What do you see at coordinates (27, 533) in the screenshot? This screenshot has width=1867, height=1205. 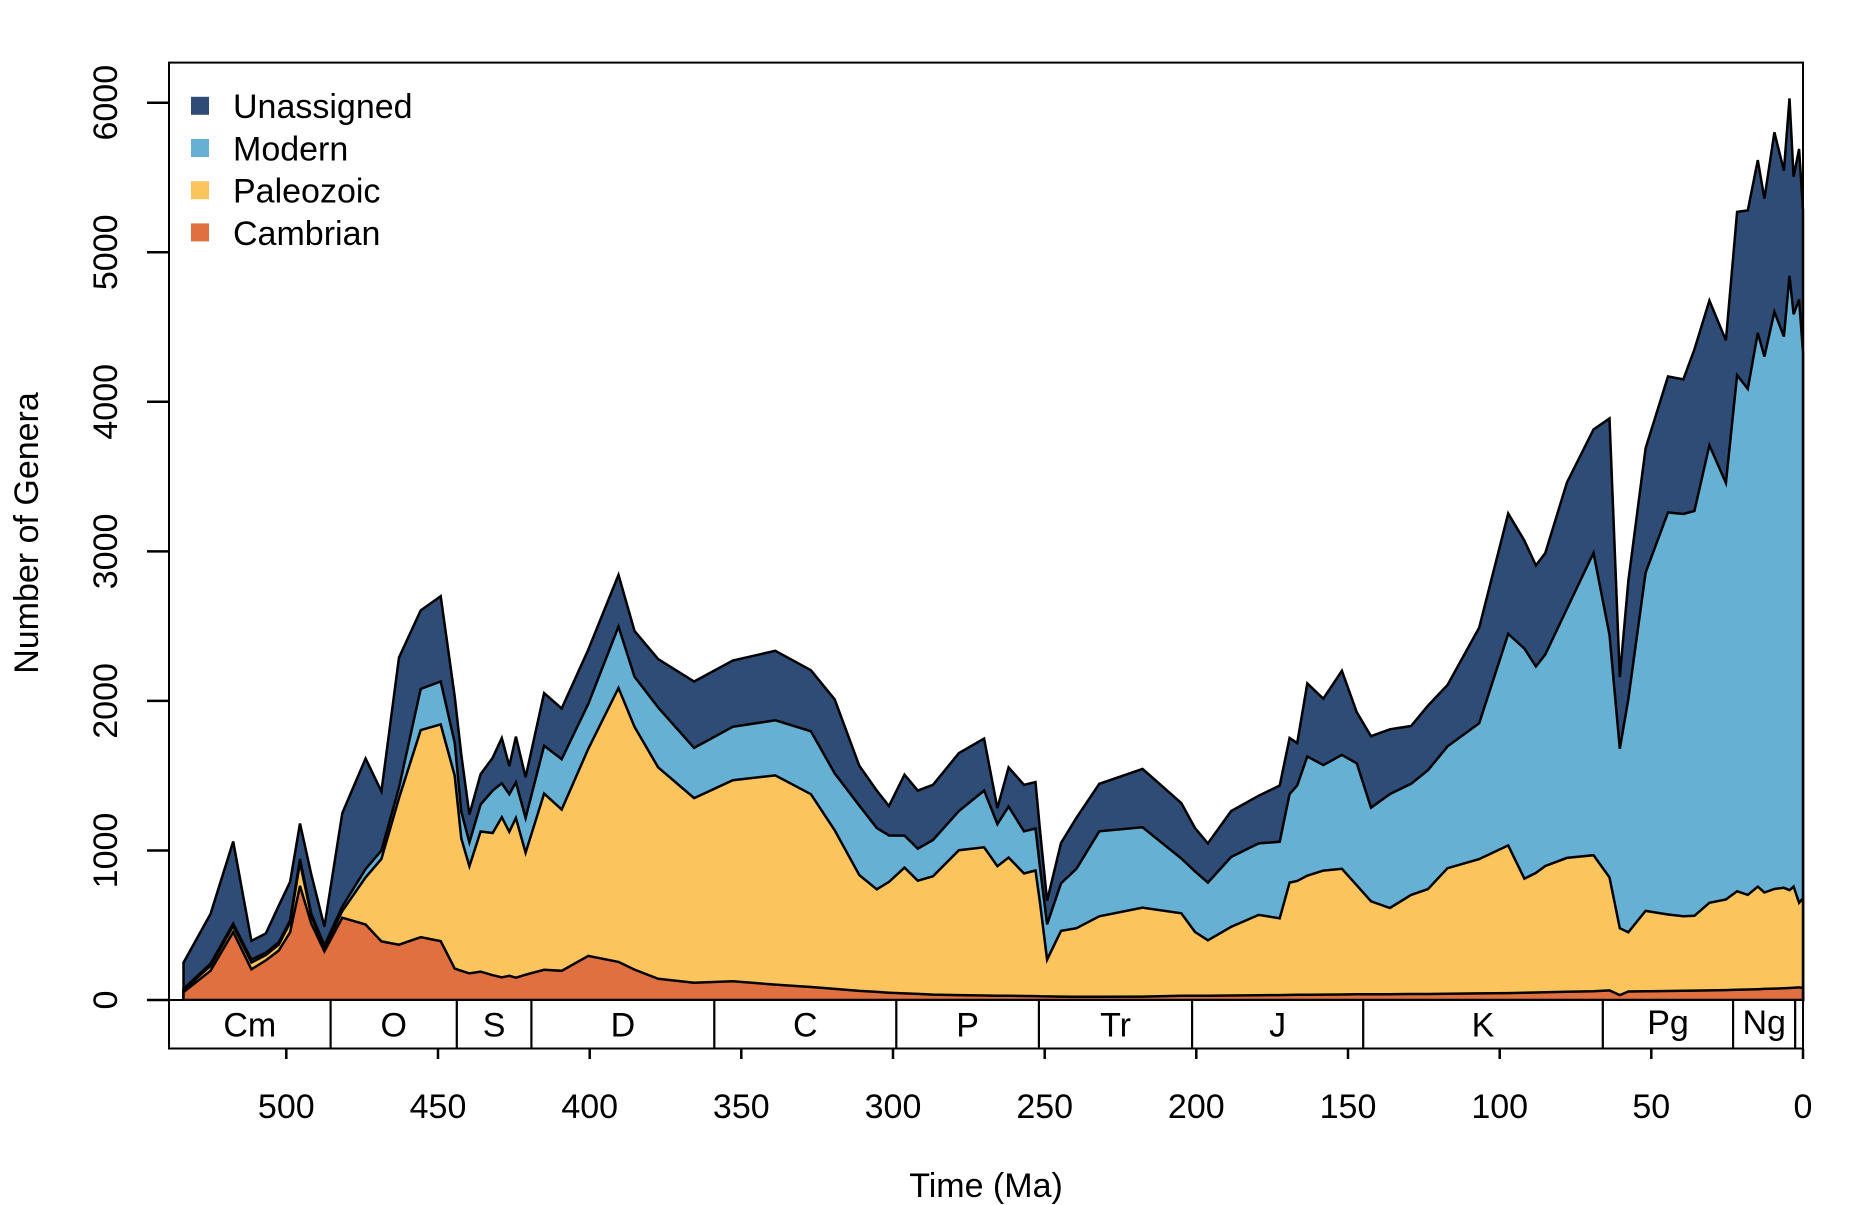 I see `svg-text: Number of Genera` at bounding box center [27, 533].